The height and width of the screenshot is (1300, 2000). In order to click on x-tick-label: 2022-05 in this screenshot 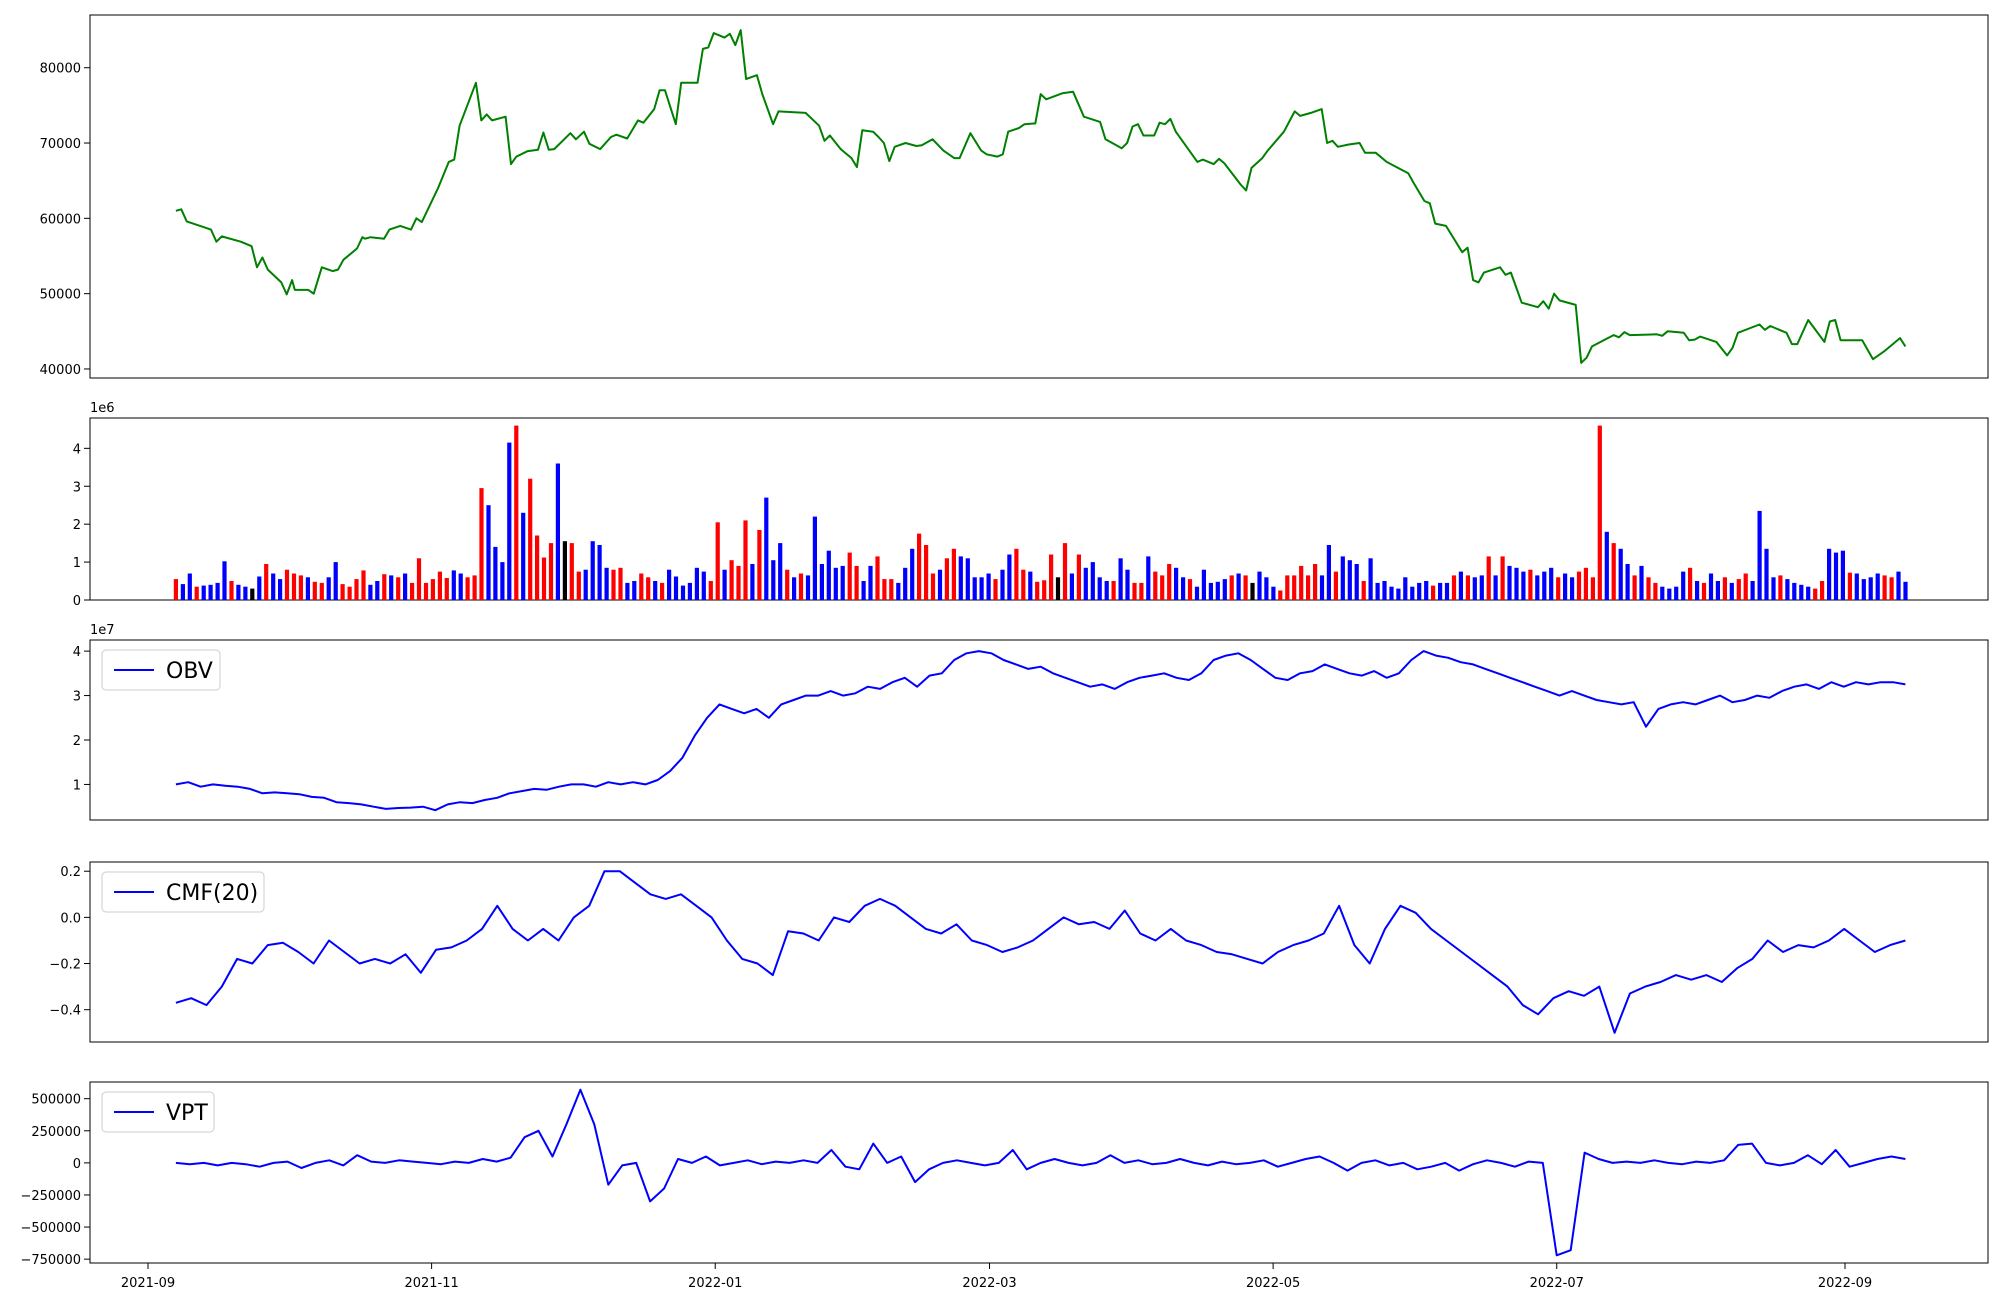, I will do `click(1273, 1283)`.